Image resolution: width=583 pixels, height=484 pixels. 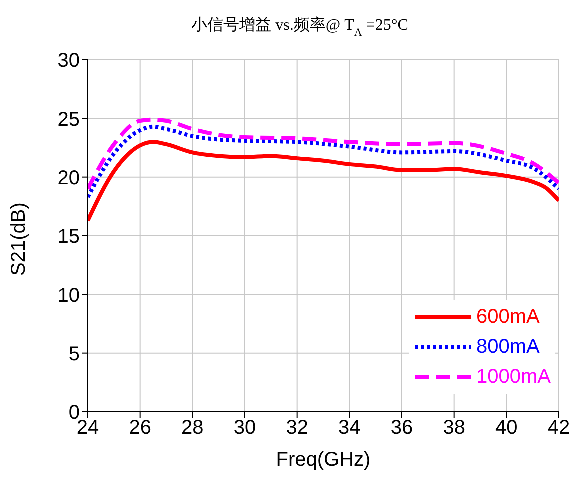 I want to click on y-axis-title: S21(dB), so click(x=19, y=239).